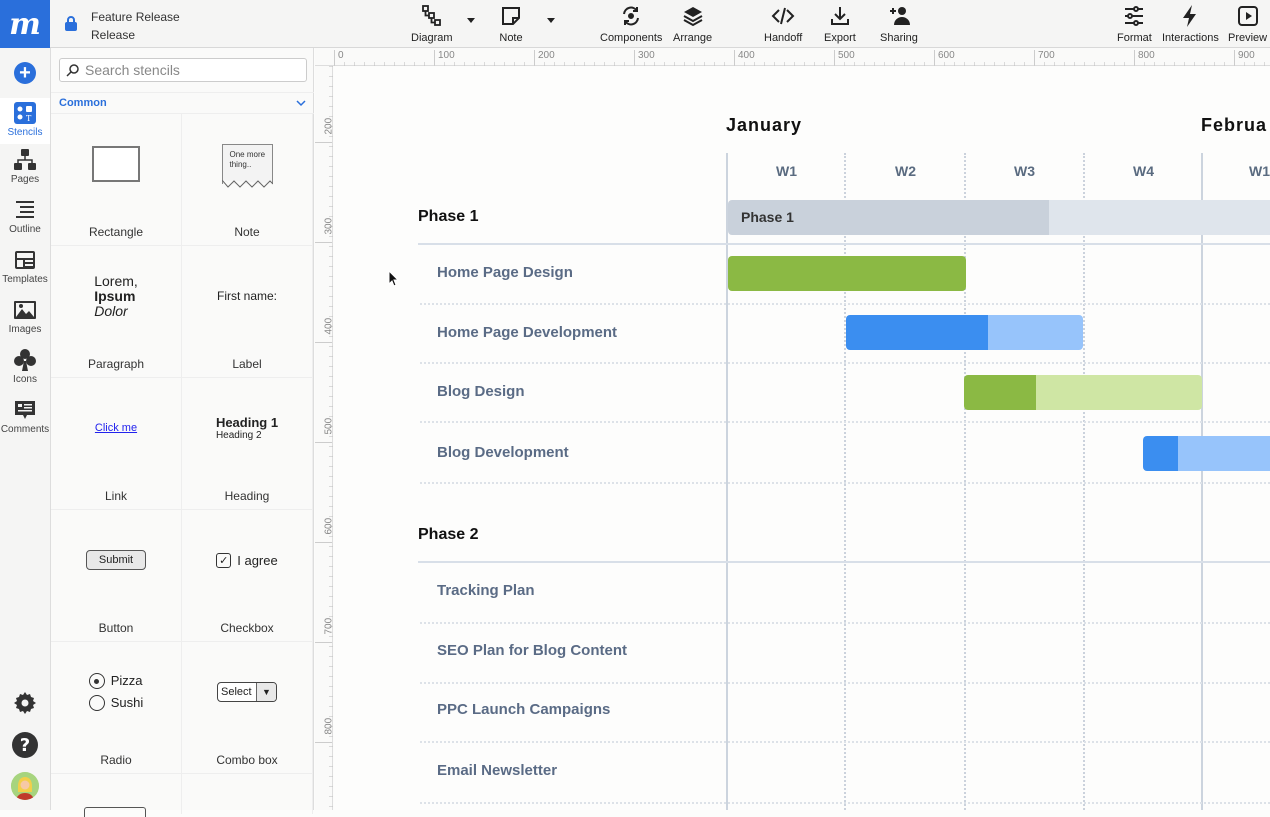  I want to click on play-icon, so click(1247, 16).